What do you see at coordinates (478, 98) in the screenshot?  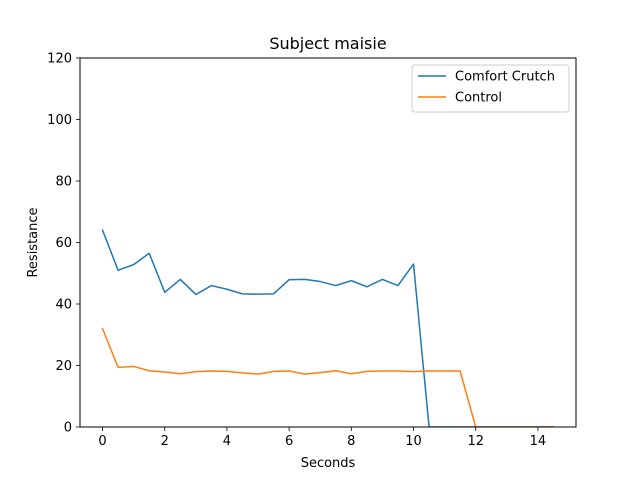 I see `legend-label-control: Control` at bounding box center [478, 98].